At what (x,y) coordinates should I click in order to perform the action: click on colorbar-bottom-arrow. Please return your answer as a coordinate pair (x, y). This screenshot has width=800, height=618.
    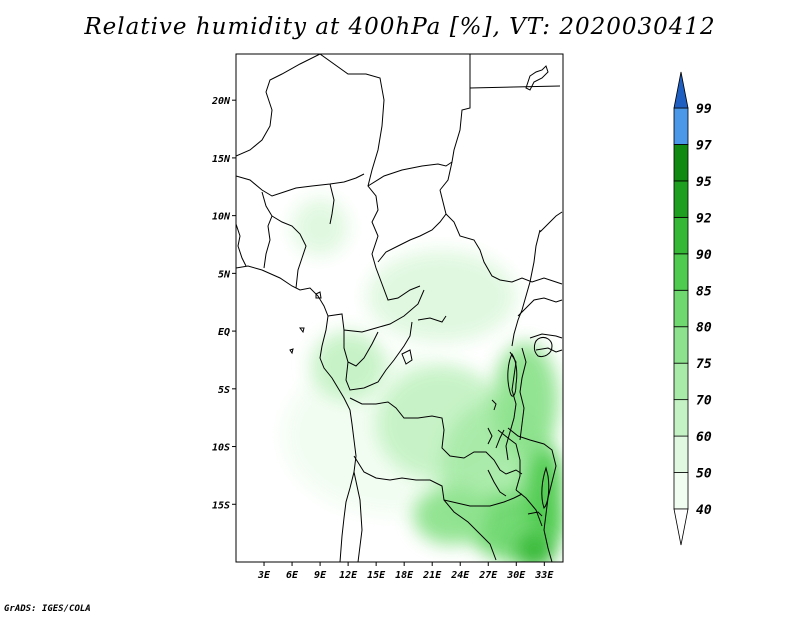
    Looking at the image, I should click on (681, 527).